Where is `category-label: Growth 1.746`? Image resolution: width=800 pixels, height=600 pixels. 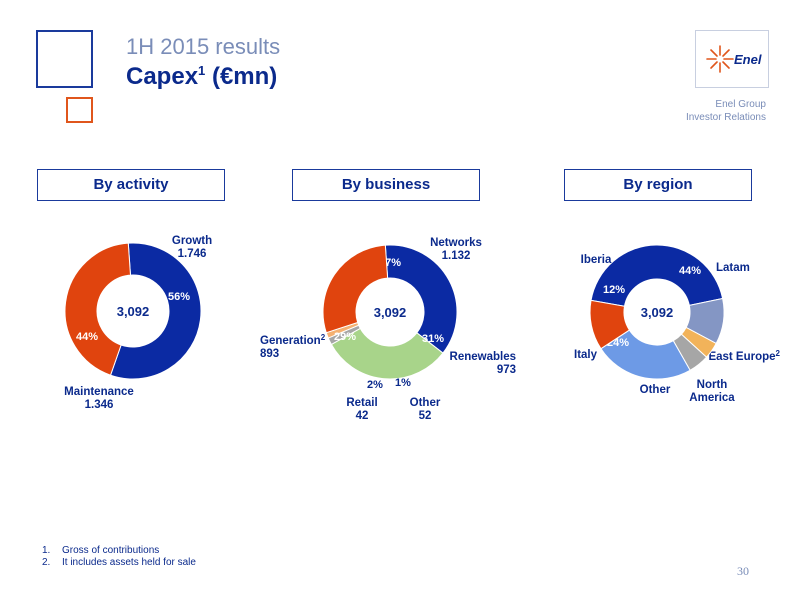
category-label: Growth 1.746 is located at coordinates (192, 247).